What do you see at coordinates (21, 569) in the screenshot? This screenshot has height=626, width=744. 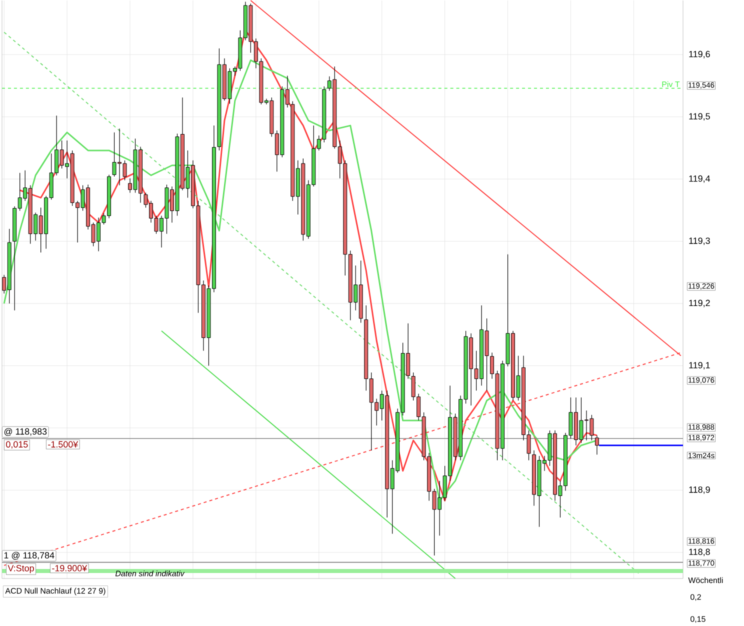 I see `annotation: V:Stop` at bounding box center [21, 569].